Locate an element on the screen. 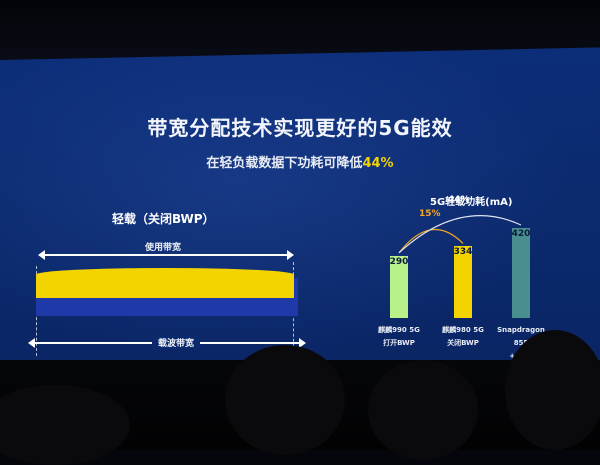  subtitle-text: 在轻负载数据下功耗可降低 is located at coordinates (284, 163).